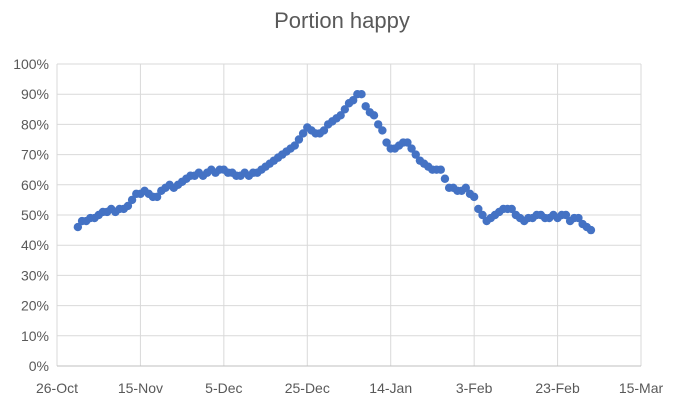  I want to click on y-tick-label: 10%, so click(35, 336).